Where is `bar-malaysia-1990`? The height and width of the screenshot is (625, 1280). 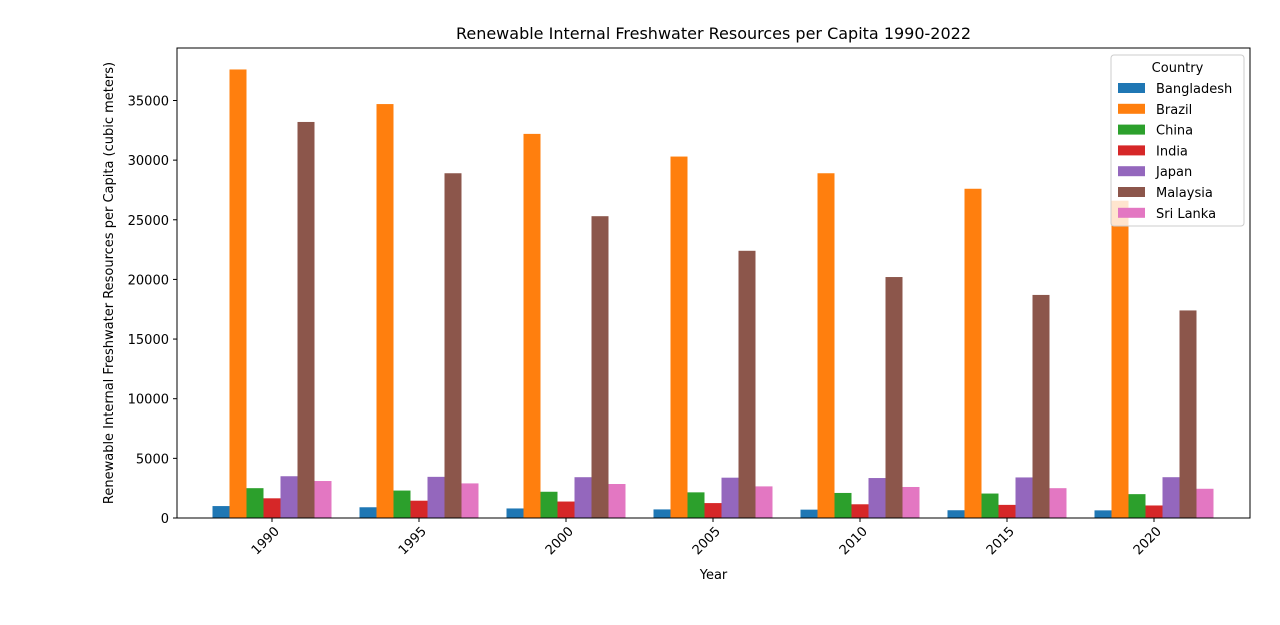 bar-malaysia-1990 is located at coordinates (306, 320).